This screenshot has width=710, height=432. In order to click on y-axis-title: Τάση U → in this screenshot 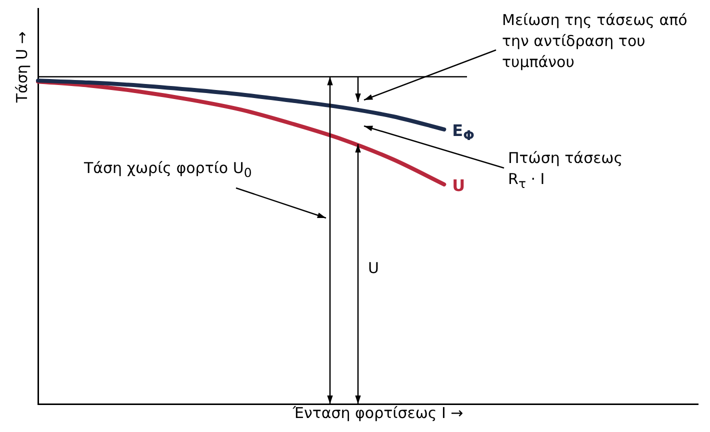, I will do `click(22, 67)`.